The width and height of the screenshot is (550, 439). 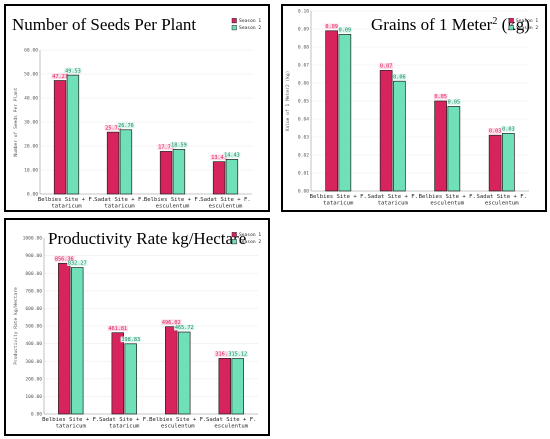 I want to click on data-label: 0.06, so click(x=399, y=77).